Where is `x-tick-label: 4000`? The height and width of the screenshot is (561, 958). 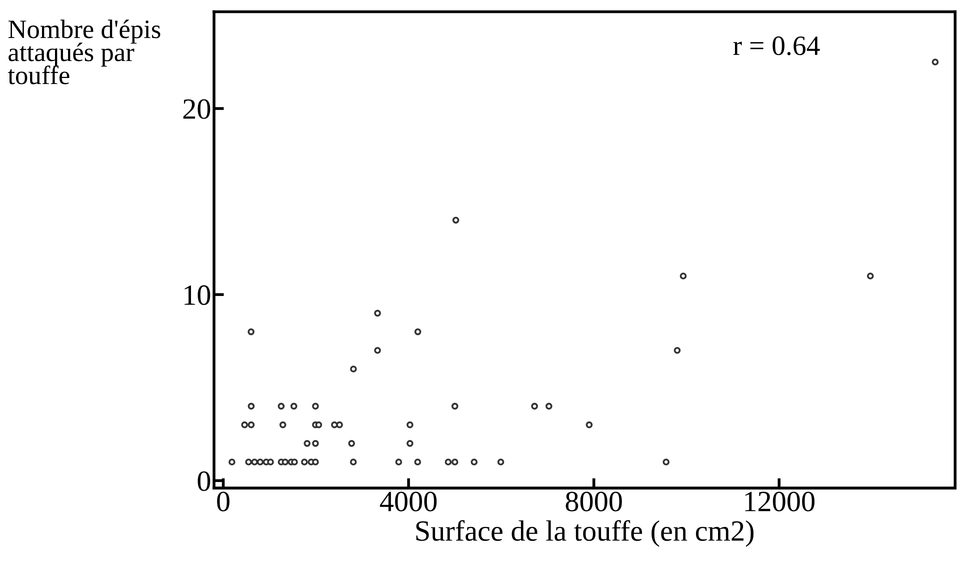
x-tick-label: 4000 is located at coordinates (408, 502).